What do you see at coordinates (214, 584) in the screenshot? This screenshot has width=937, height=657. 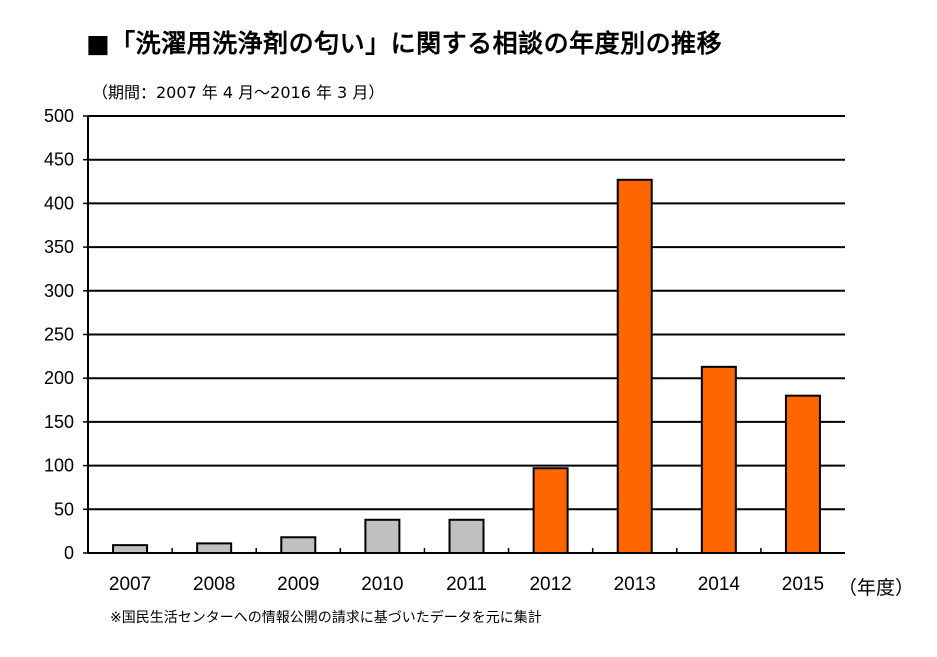 I see `x-tick-label: 2008` at bounding box center [214, 584].